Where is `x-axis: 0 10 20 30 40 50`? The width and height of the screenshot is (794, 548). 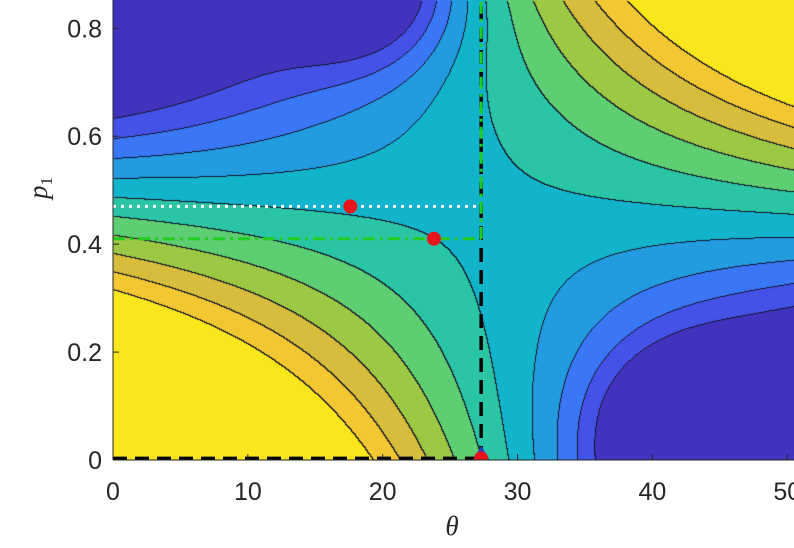
x-axis: 0 10 20 30 40 50 is located at coordinates (450, 480).